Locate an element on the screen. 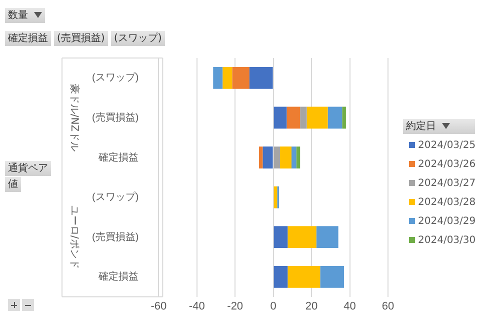  legend-title: 約定日 is located at coordinates (439, 126).